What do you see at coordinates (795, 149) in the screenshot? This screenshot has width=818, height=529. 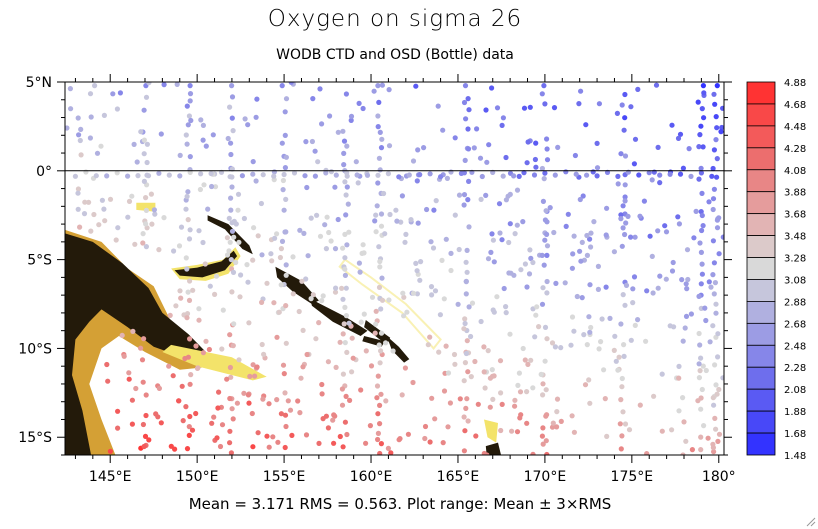 I see `colorbar-label: 4.28` at bounding box center [795, 149].